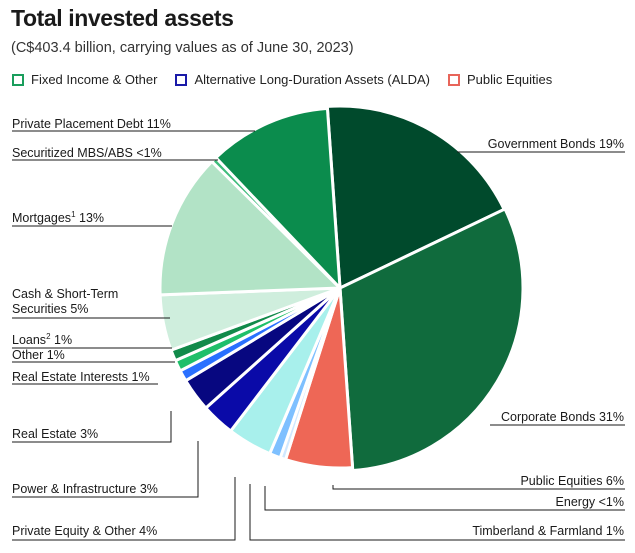 The width and height of the screenshot is (635, 553). What do you see at coordinates (91, 124) in the screenshot?
I see `label-private-placement: Private Placement Debt 11%` at bounding box center [91, 124].